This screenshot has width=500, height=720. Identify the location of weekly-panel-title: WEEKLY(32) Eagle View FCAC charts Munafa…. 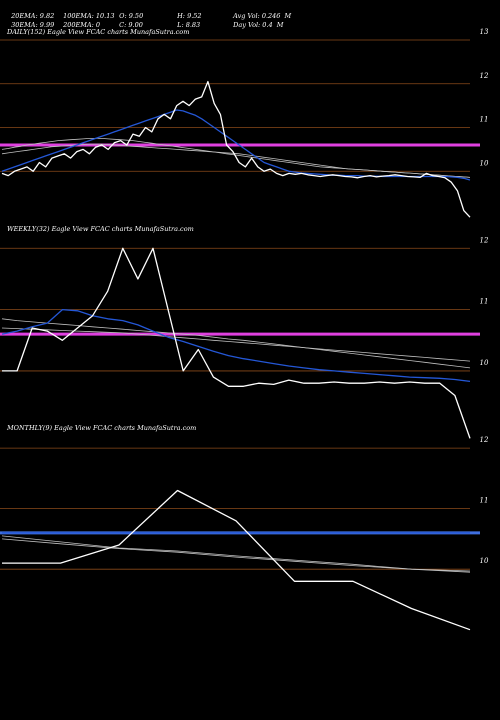
(100, 229).